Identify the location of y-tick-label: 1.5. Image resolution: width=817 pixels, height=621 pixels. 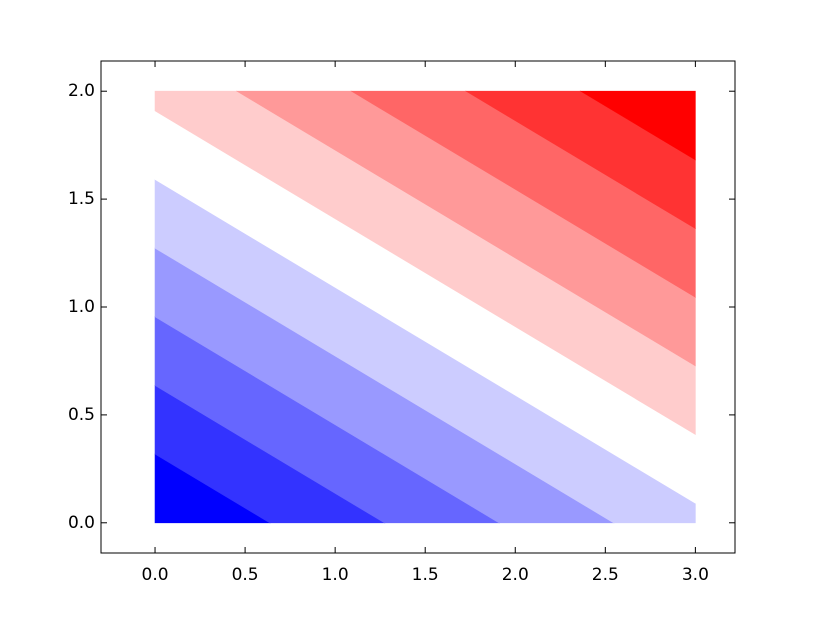
(81, 199).